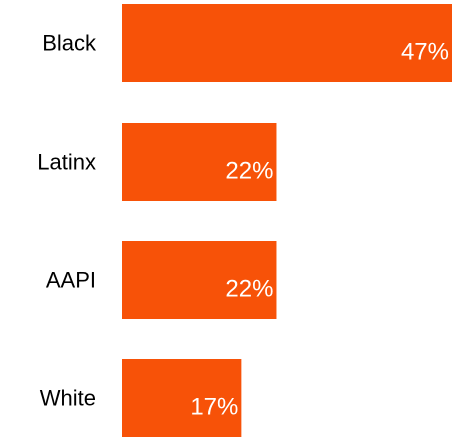 The image size is (459, 442). What do you see at coordinates (69, 43) in the screenshot?
I see `category-label-black: Black` at bounding box center [69, 43].